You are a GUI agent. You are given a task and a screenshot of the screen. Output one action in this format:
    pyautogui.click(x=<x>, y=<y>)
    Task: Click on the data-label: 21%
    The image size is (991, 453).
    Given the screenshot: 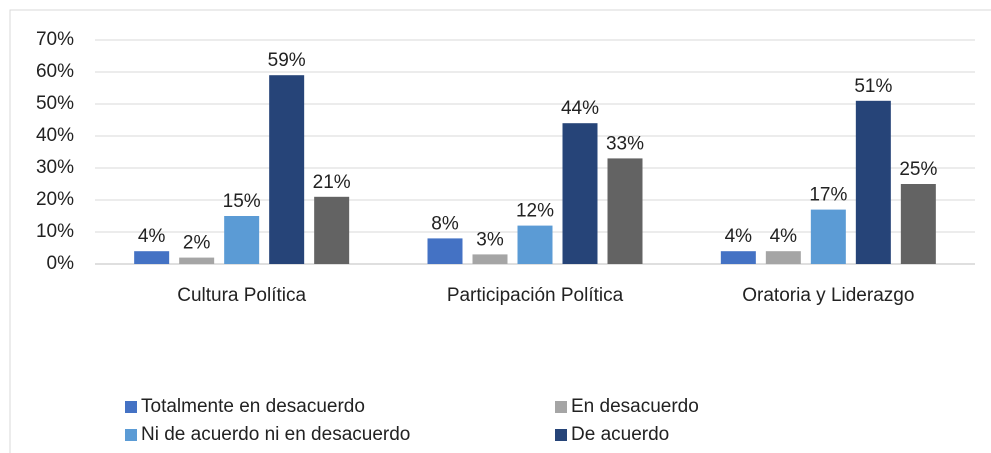 What is the action you would take?
    pyautogui.click(x=332, y=182)
    